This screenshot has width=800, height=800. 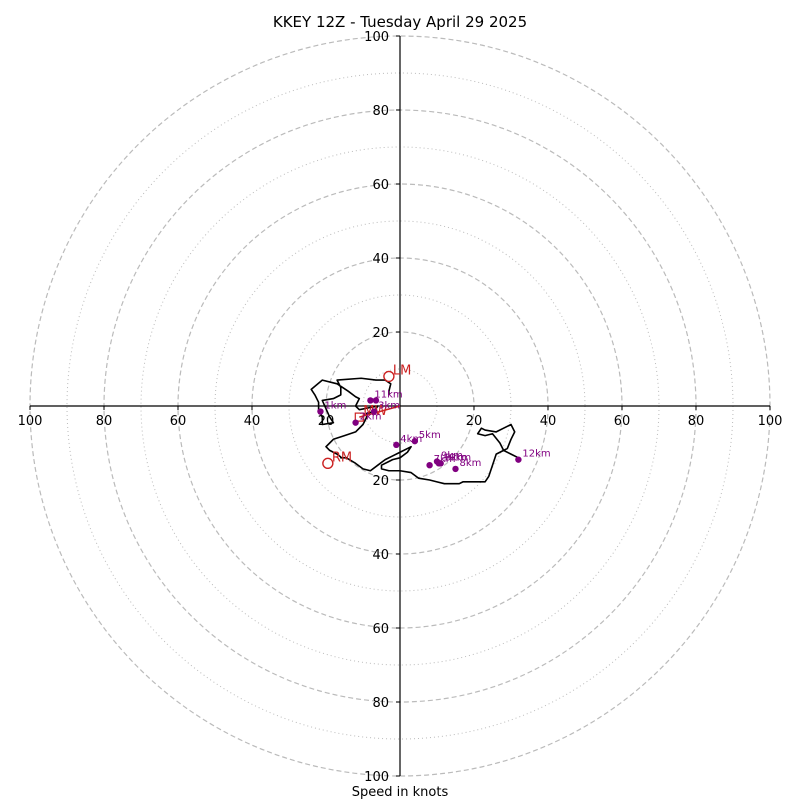 I want to click on height-marker-label: 9km, so click(x=452, y=456).